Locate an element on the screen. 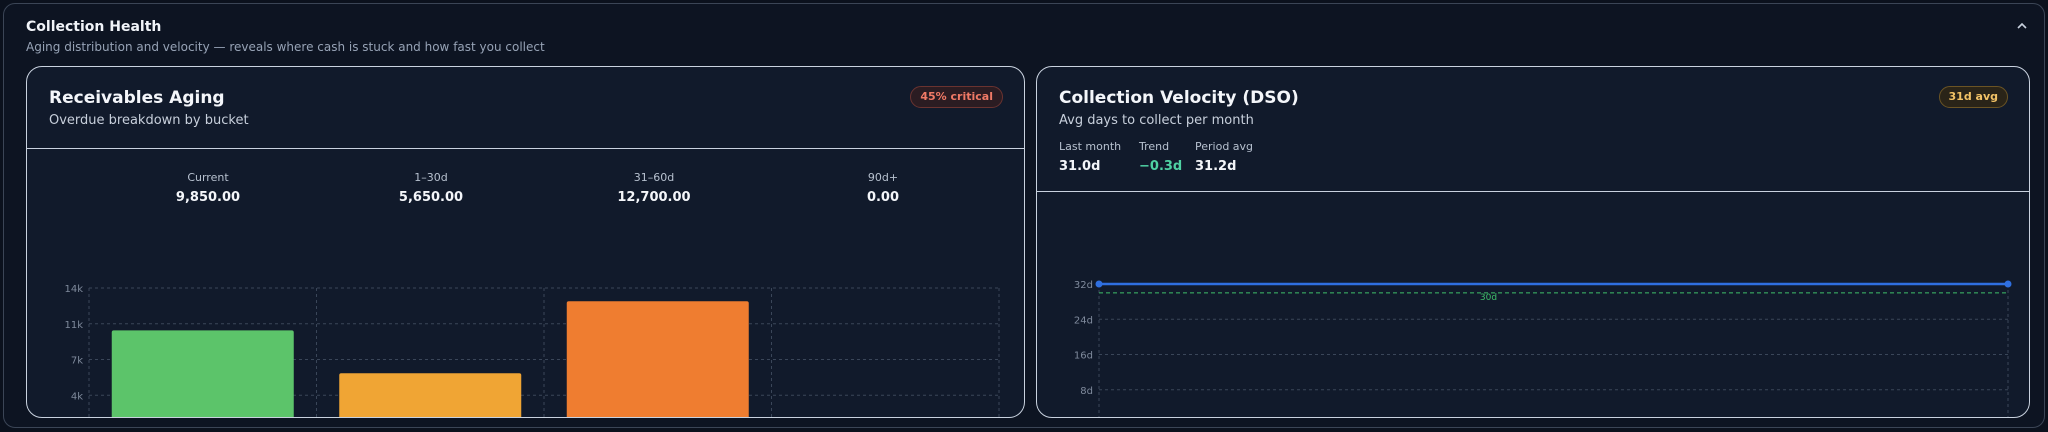  y-tick-label: 24d is located at coordinates (1083, 320).